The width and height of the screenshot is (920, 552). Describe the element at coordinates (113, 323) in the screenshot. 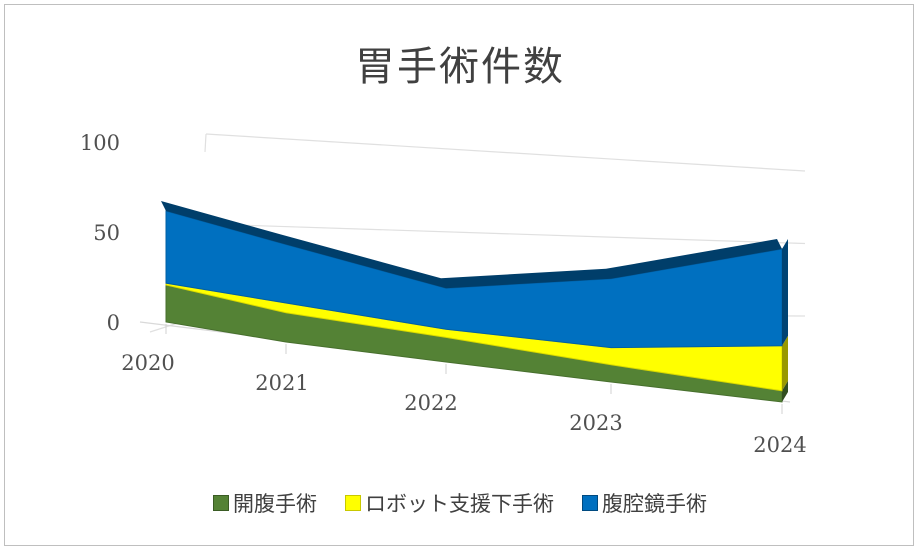

I see `y-tick-label-0: 0` at that location.